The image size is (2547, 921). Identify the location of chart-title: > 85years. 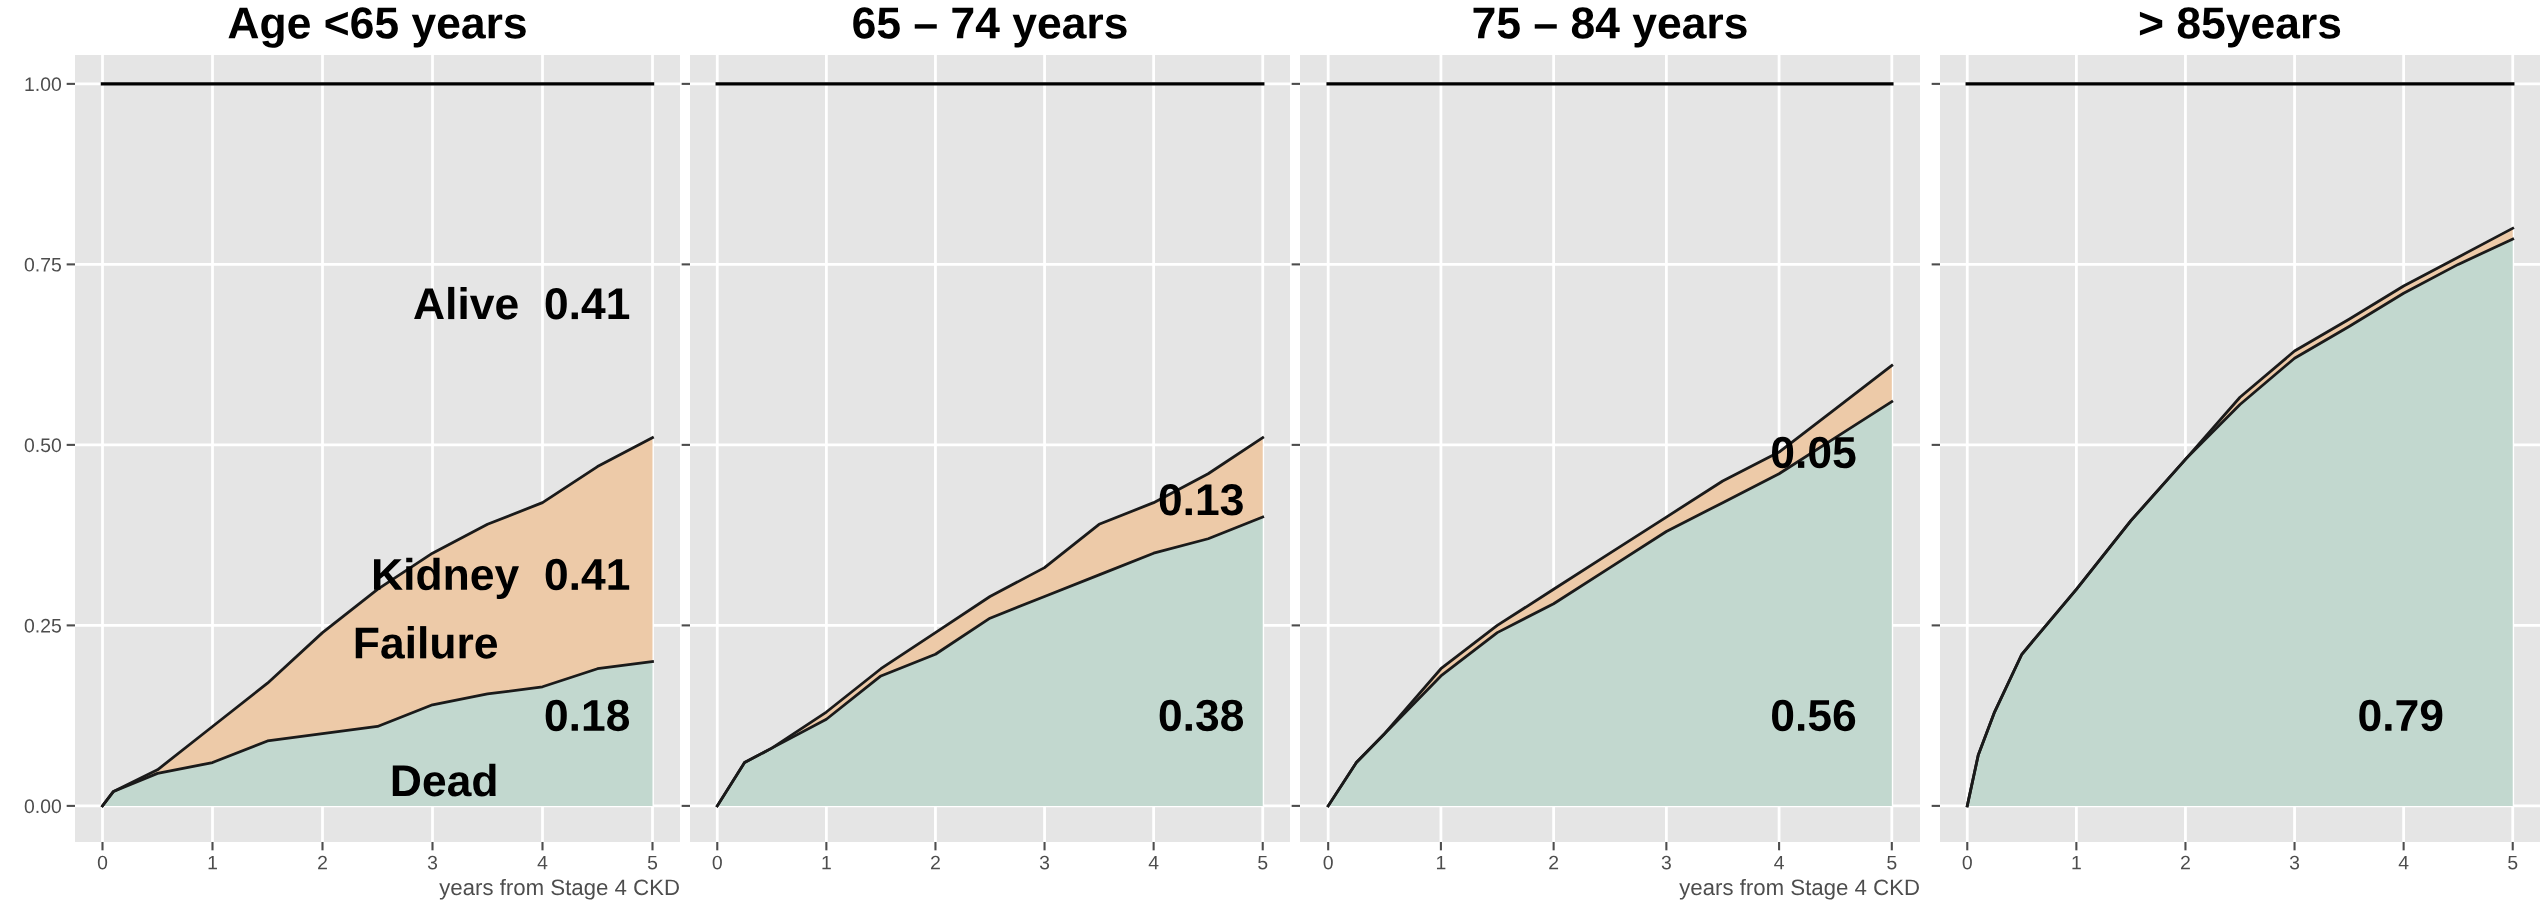
(2240, 27).